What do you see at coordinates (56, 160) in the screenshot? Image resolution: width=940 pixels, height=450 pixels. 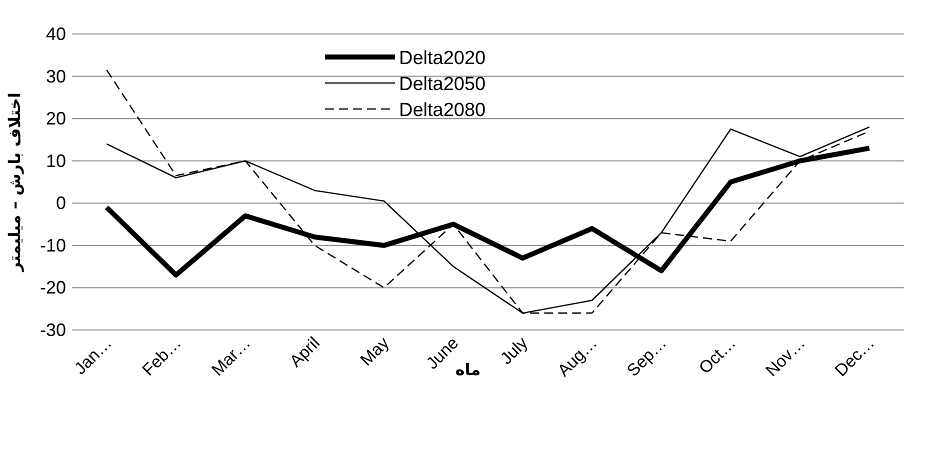 I see `y-tick-label: 10` at bounding box center [56, 160].